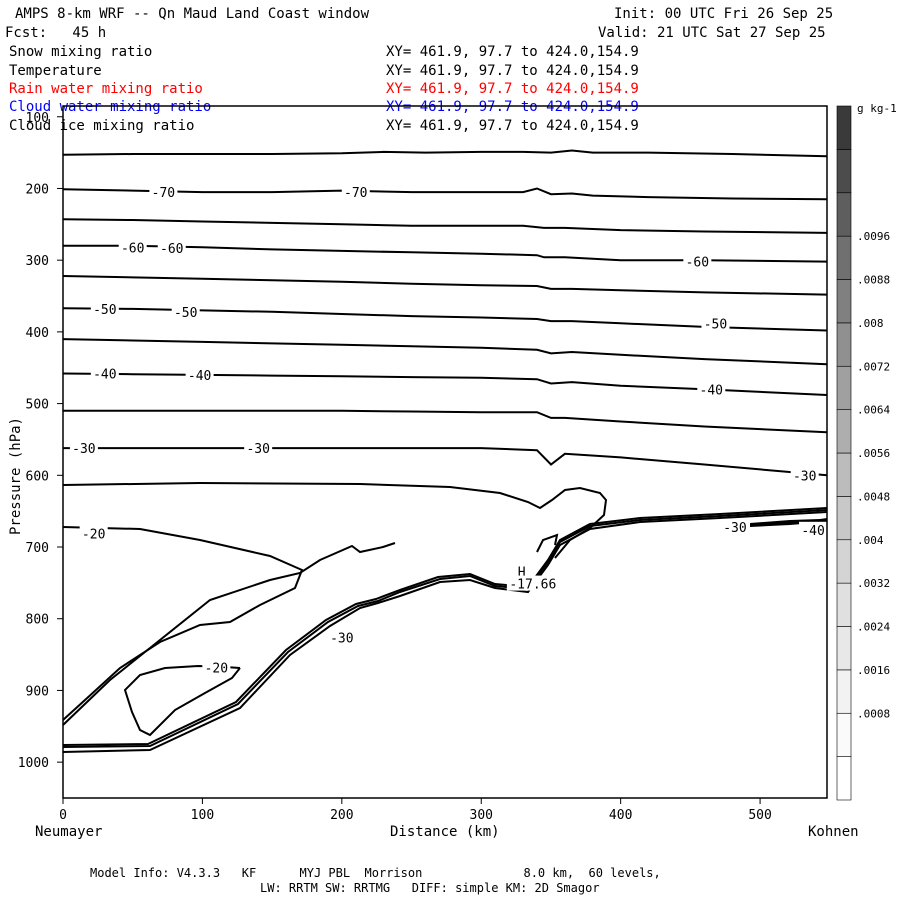 This screenshot has height=900, width=900. I want to click on field-name-cloud-ice: Cloud ice mixing ratio, so click(102, 126).